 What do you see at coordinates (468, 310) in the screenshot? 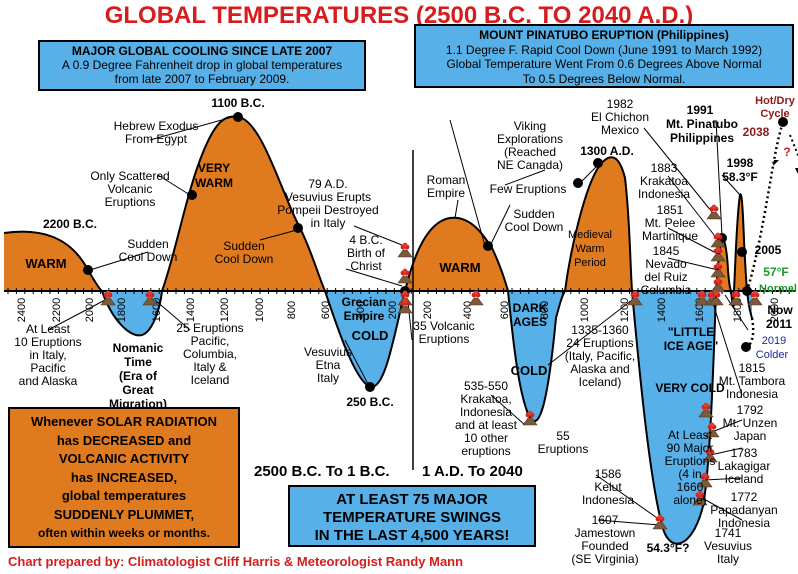
I see `ad-tick-label: 400` at bounding box center [468, 310].